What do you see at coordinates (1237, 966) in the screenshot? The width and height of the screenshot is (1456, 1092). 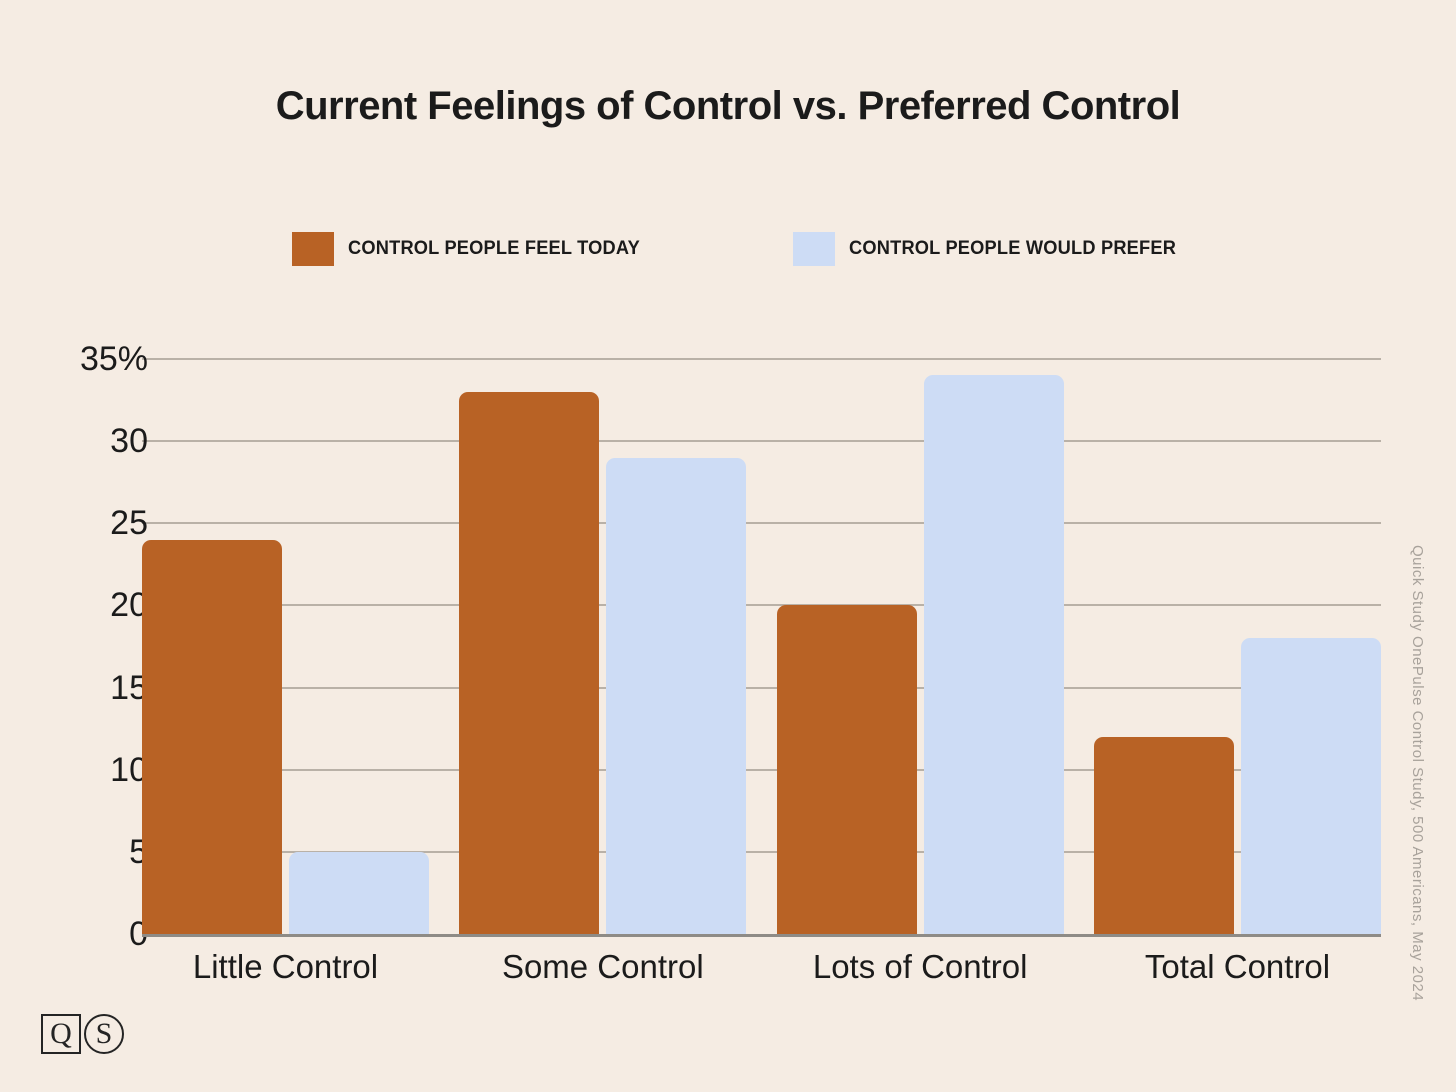 I see `x-category-label-total-control: Total Control` at bounding box center [1237, 966].